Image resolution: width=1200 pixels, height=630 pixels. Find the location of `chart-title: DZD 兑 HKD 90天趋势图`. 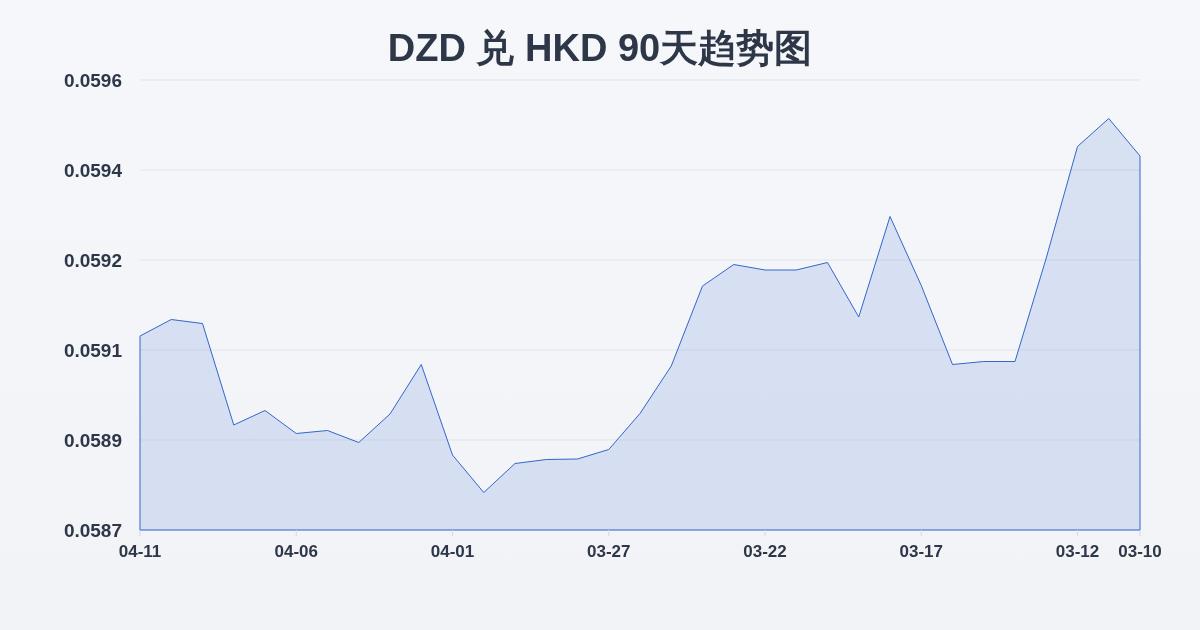

chart-title: DZD 兑 HKD 90天趋势图 is located at coordinates (600, 48).